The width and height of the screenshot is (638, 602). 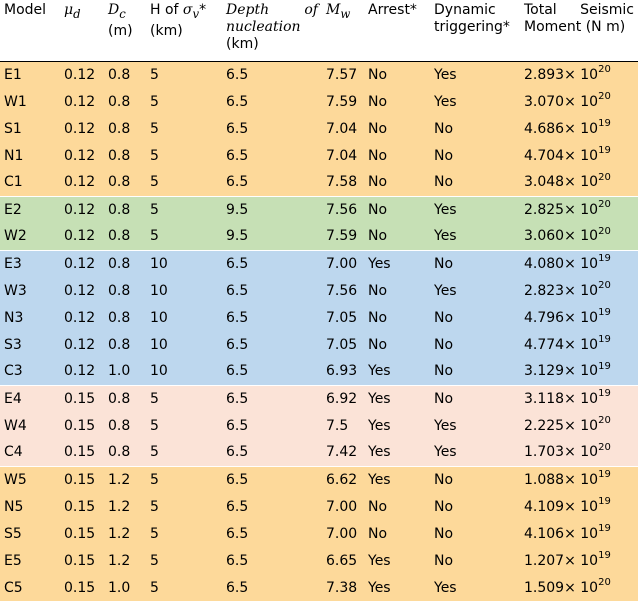 I want to click on cell-dynamic: Yes, so click(x=445, y=101).